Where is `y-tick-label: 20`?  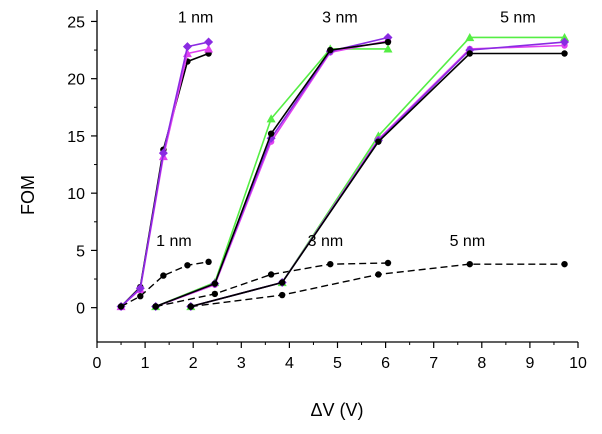 y-tick-label: 20 is located at coordinates (76, 80).